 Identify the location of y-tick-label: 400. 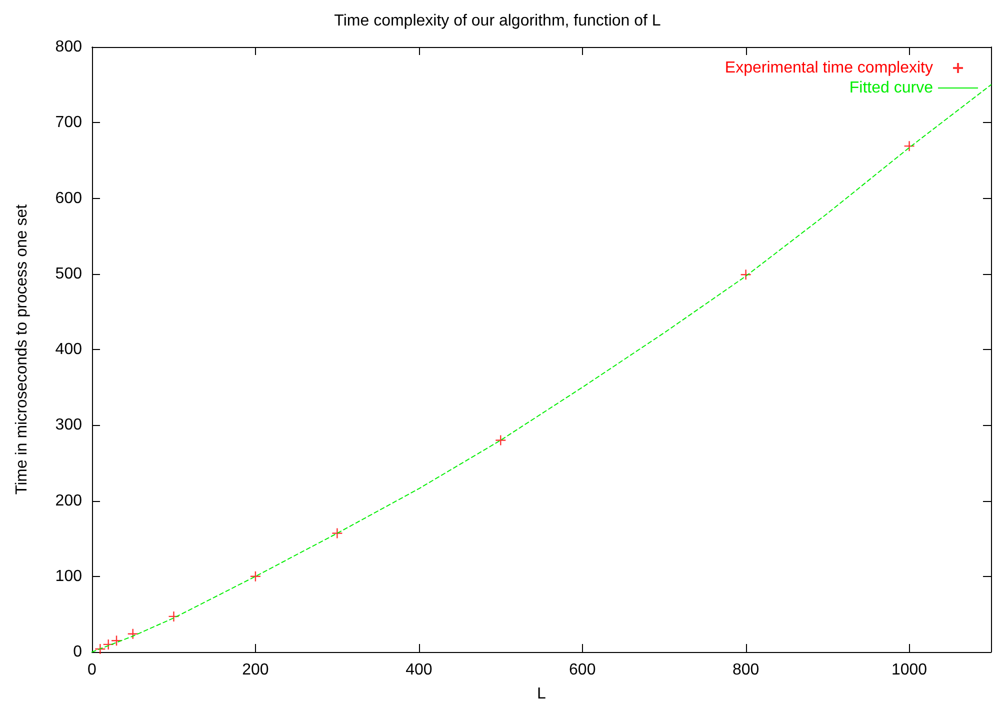
(68, 349).